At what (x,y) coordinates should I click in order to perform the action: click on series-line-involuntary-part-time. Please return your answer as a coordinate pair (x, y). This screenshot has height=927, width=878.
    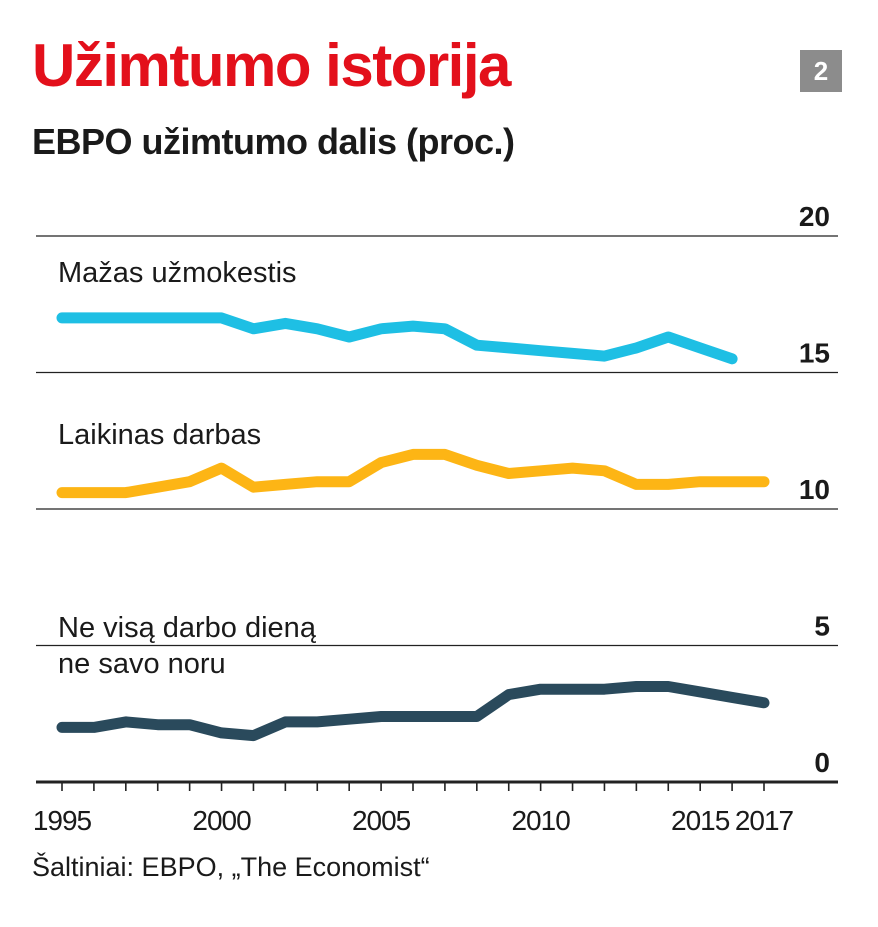
    Looking at the image, I should click on (413, 711).